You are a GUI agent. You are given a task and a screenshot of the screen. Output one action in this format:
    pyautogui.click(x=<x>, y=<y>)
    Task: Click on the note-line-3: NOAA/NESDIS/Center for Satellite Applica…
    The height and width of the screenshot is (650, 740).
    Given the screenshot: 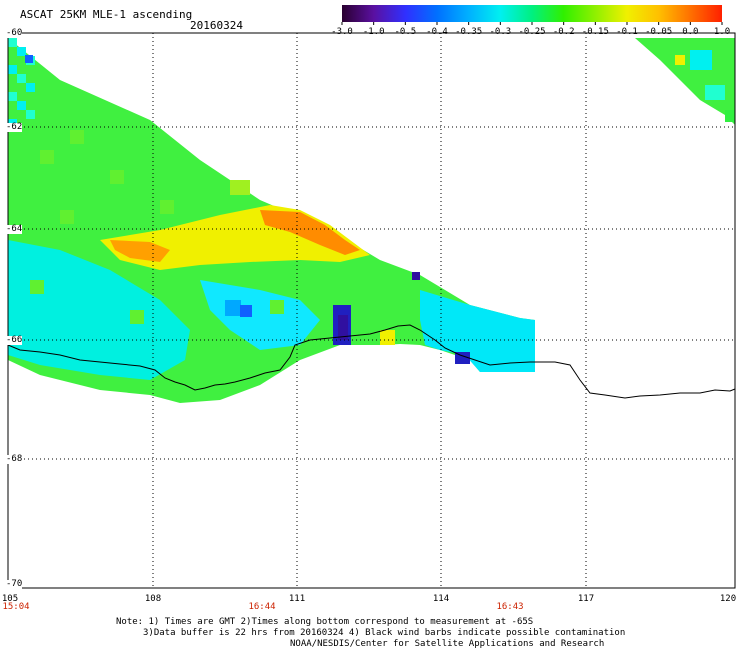 What is the action you would take?
    pyautogui.click(x=447, y=644)
    